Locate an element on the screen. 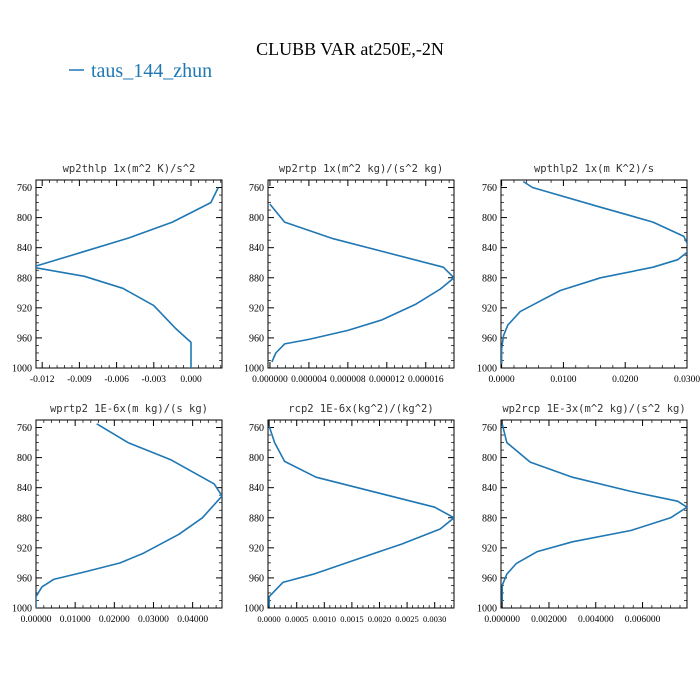 This screenshot has height=700, width=700. figure-title: CLUBB VAR at250E,-2N is located at coordinates (350, 49).